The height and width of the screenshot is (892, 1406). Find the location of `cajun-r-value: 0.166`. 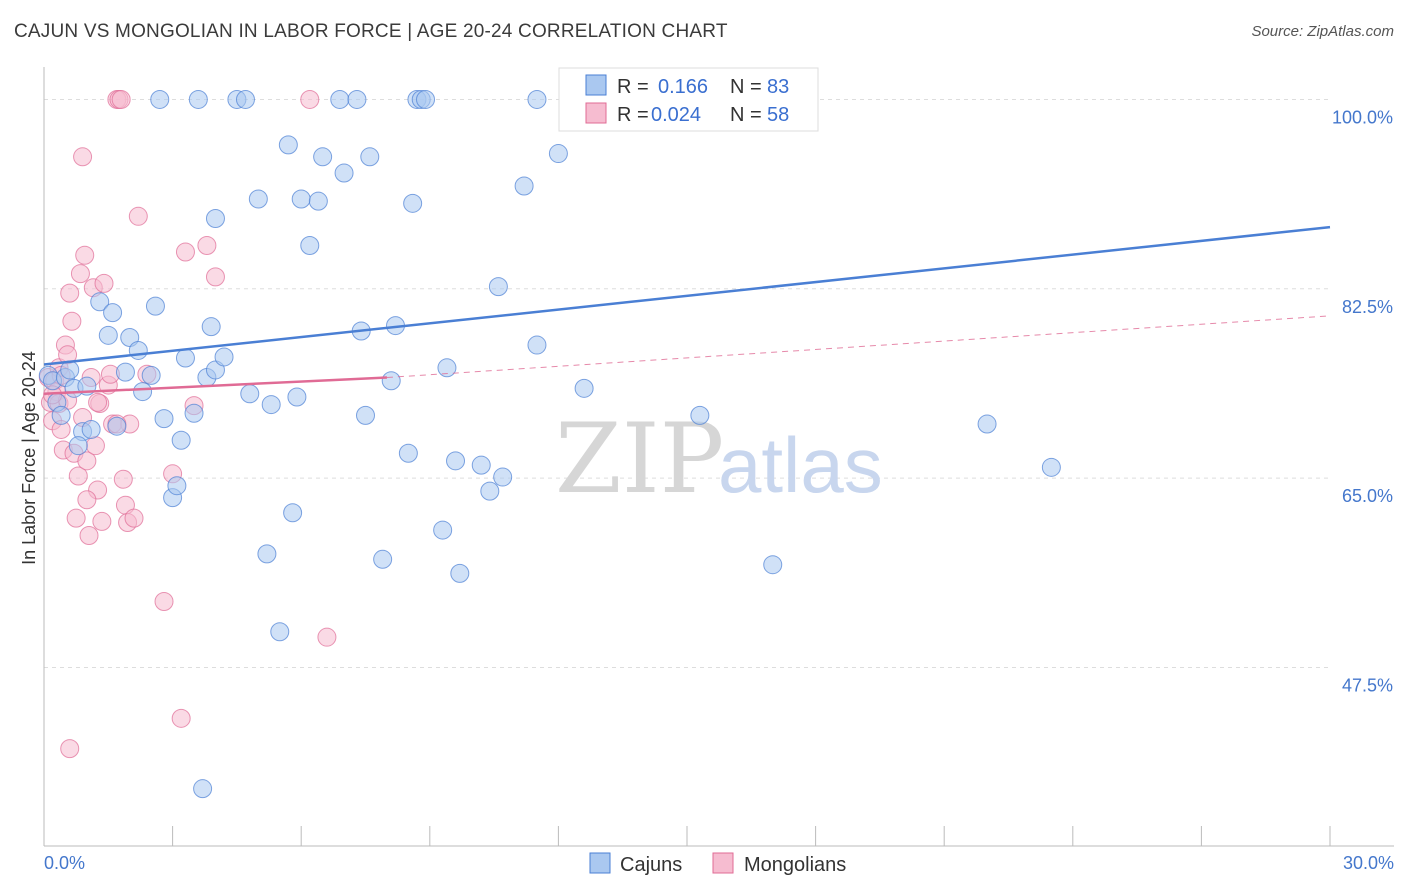

cajun-r-value: 0.166 is located at coordinates (683, 87).